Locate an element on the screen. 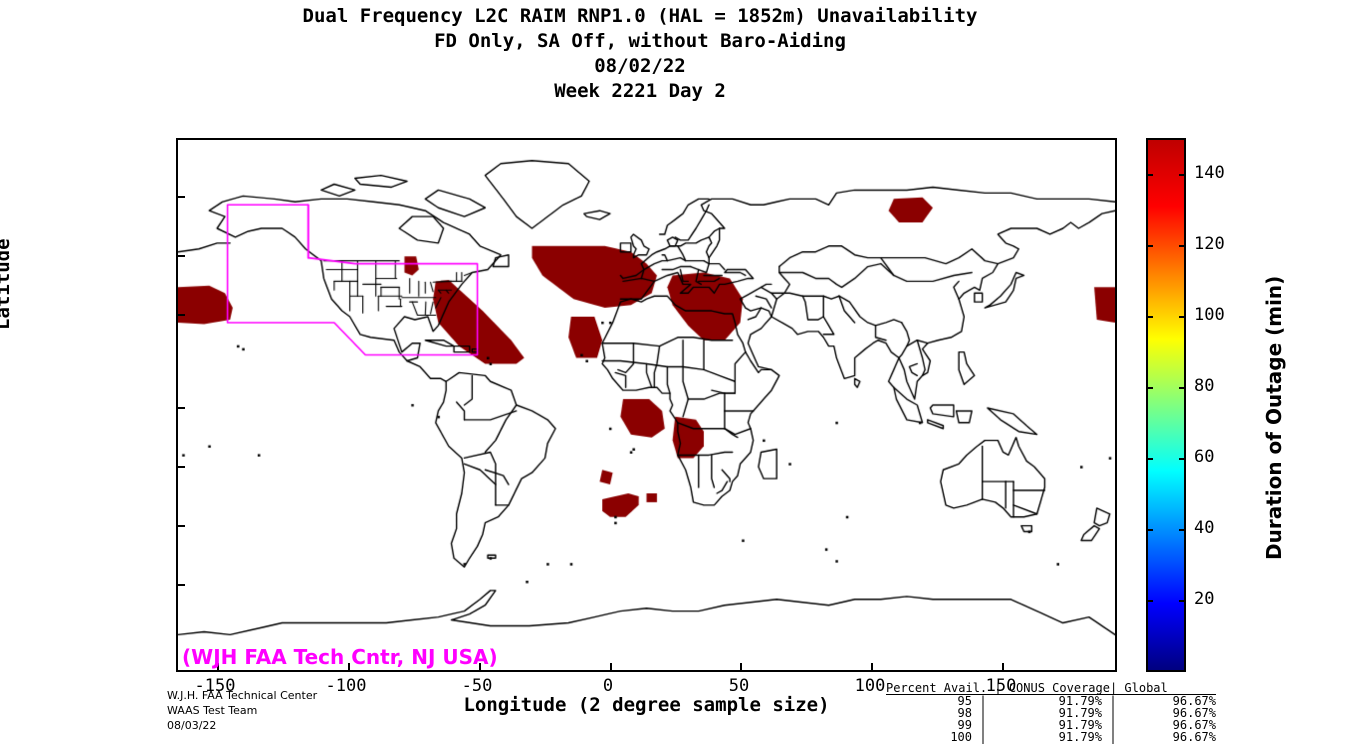 This screenshot has height=750, width=1350. y-tick-minus40-inner is located at coordinates (181, 526).